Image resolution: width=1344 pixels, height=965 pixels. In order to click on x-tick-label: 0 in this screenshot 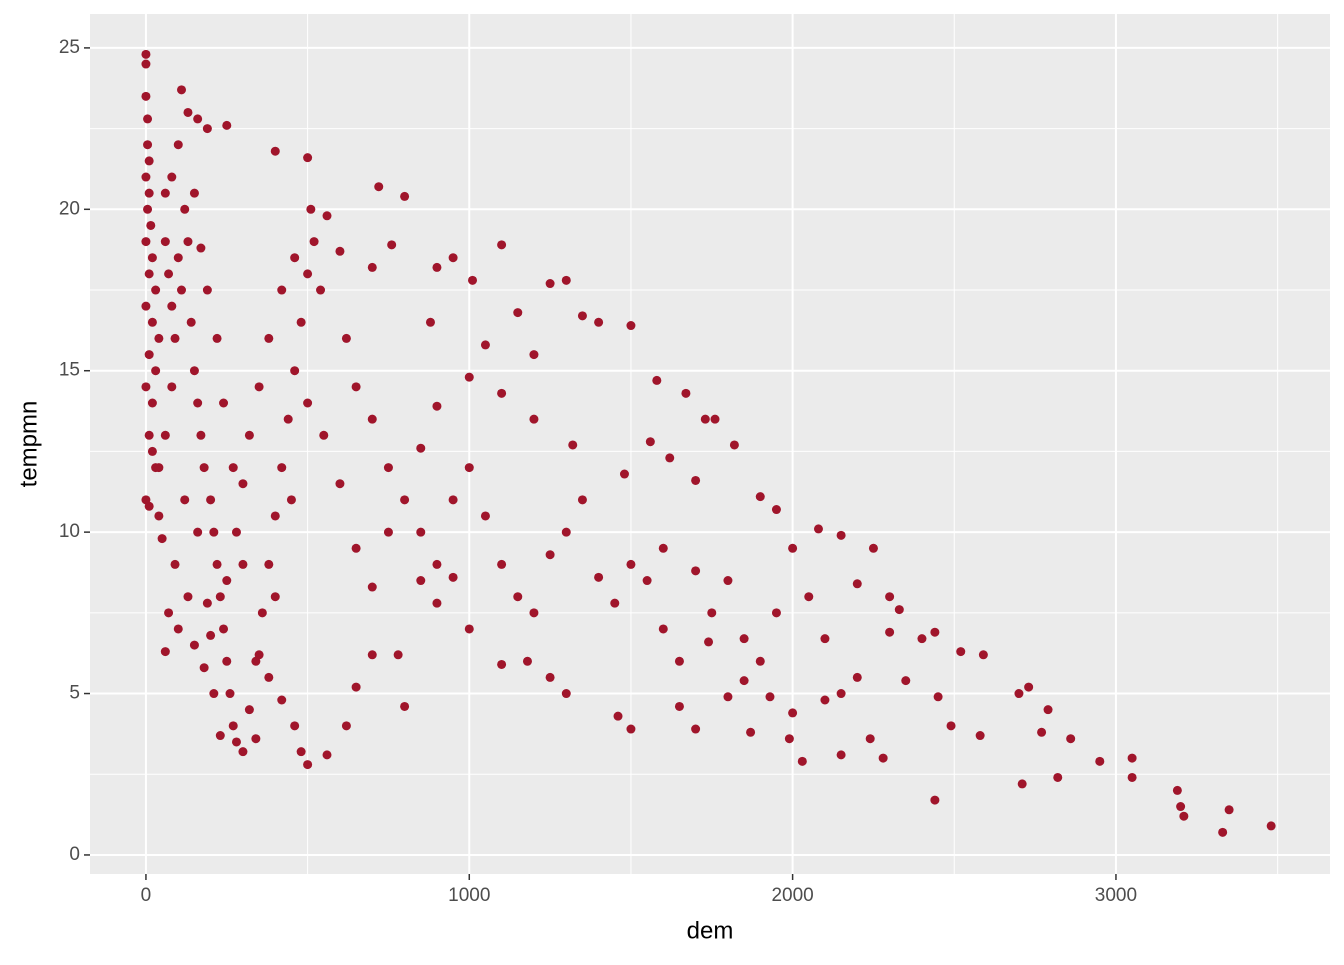, I will do `click(146, 895)`.